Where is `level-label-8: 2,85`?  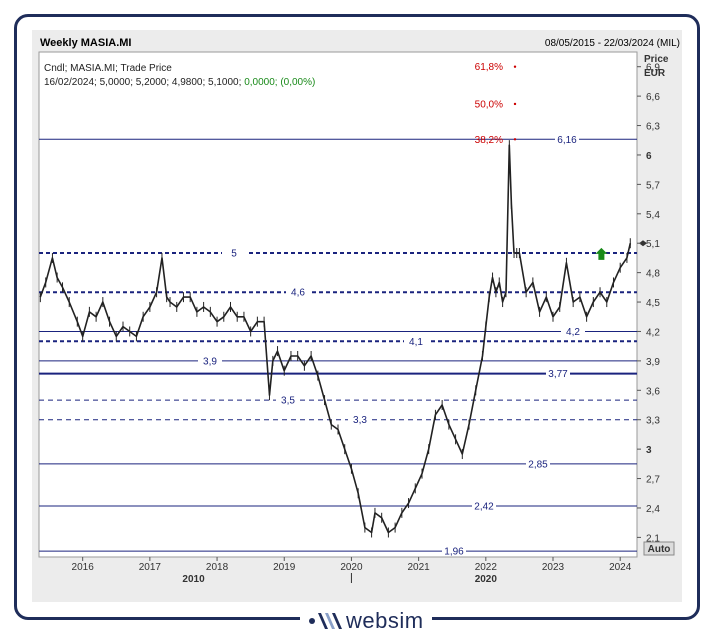
level-label-8: 2,85 is located at coordinates (538, 464).